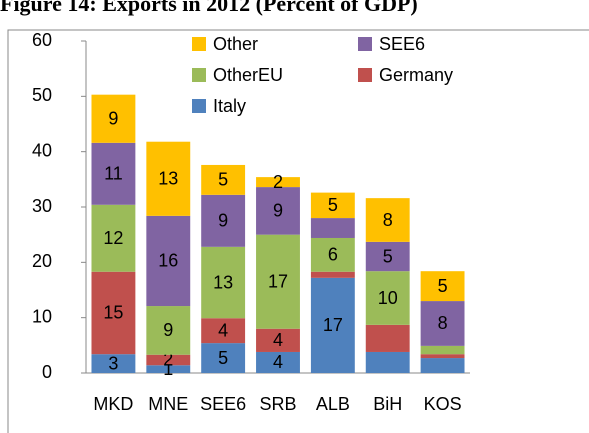  I want to click on x-tick-label: KOS, so click(443, 404).